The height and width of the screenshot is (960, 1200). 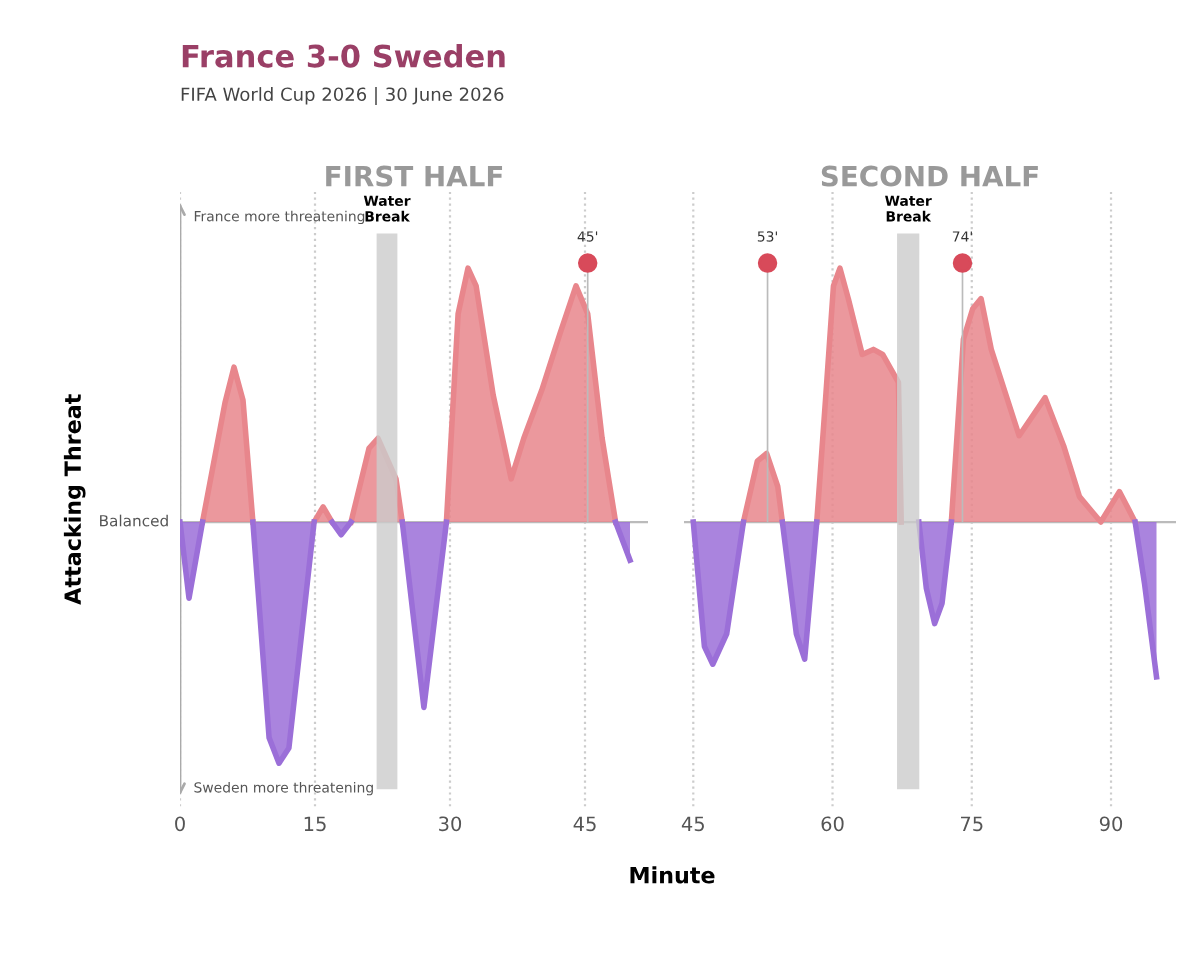 What do you see at coordinates (414, 176) in the screenshot?
I see `chart-title: FIRST HALF` at bounding box center [414, 176].